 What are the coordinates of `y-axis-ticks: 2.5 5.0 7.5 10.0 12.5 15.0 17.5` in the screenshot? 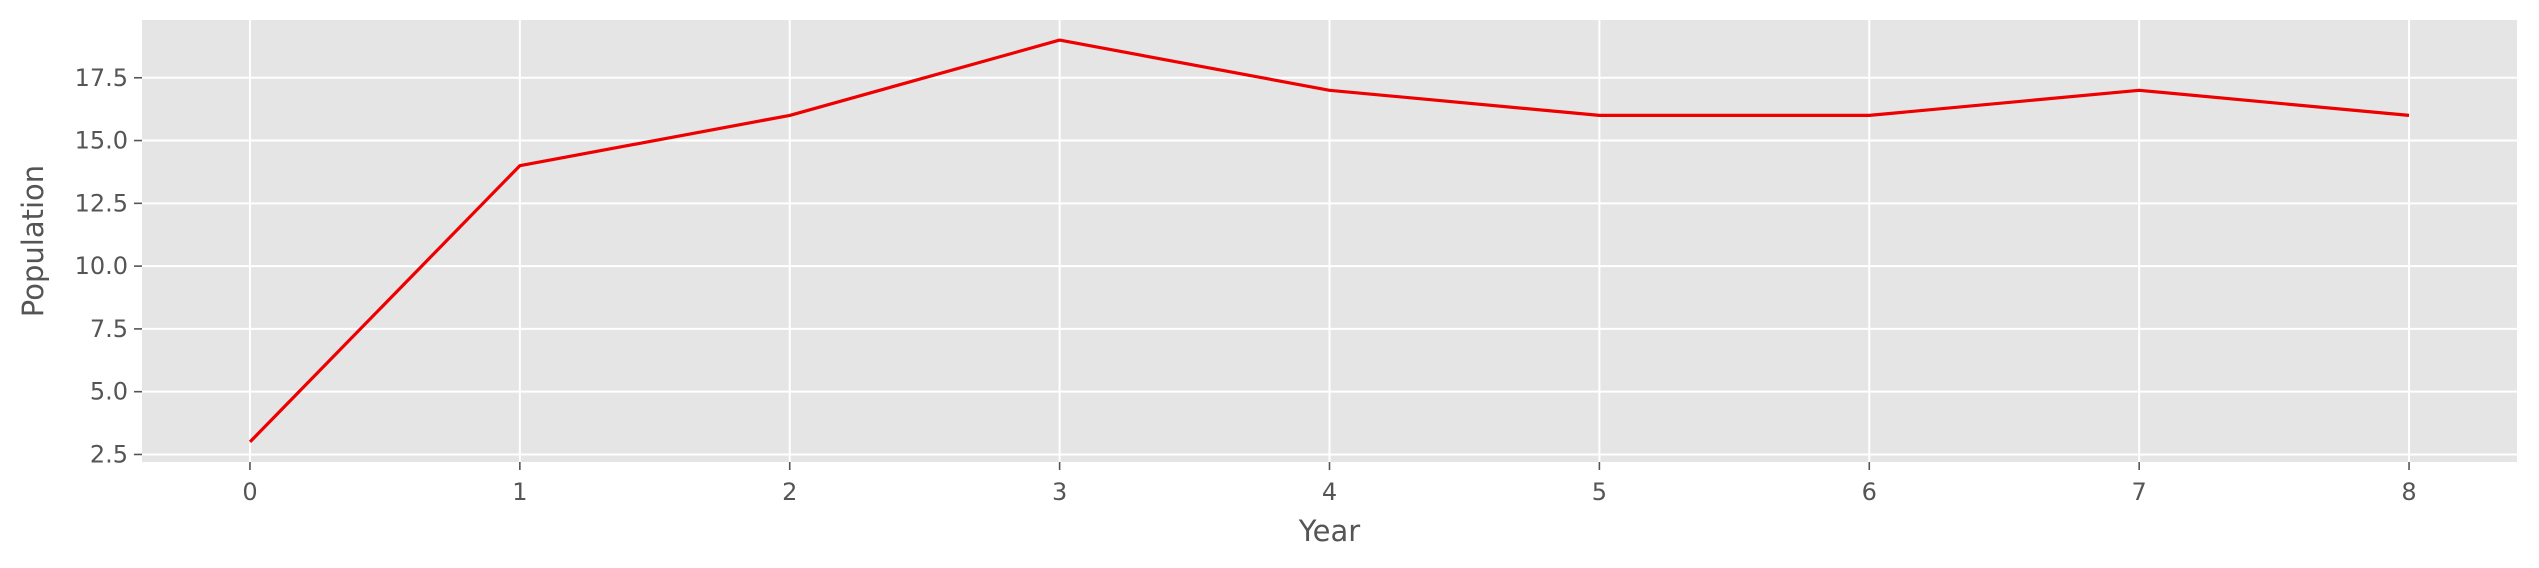 It's located at (108, 266).